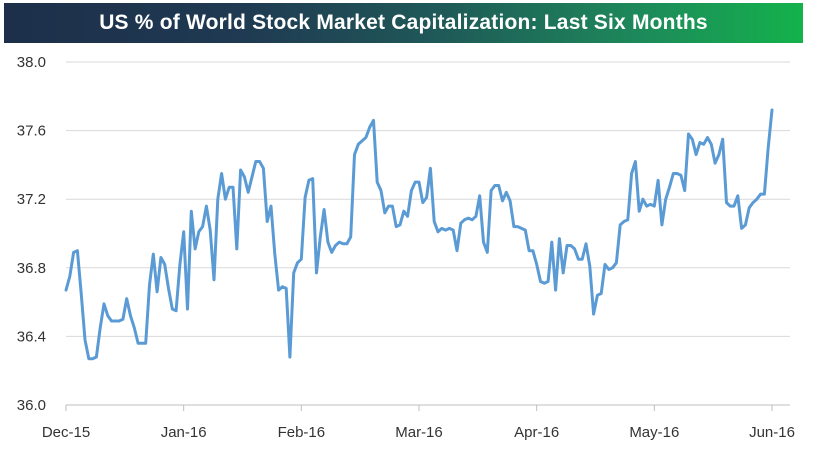 The width and height of the screenshot is (825, 449). I want to click on x-tick-label: Apr-16, so click(536, 432).